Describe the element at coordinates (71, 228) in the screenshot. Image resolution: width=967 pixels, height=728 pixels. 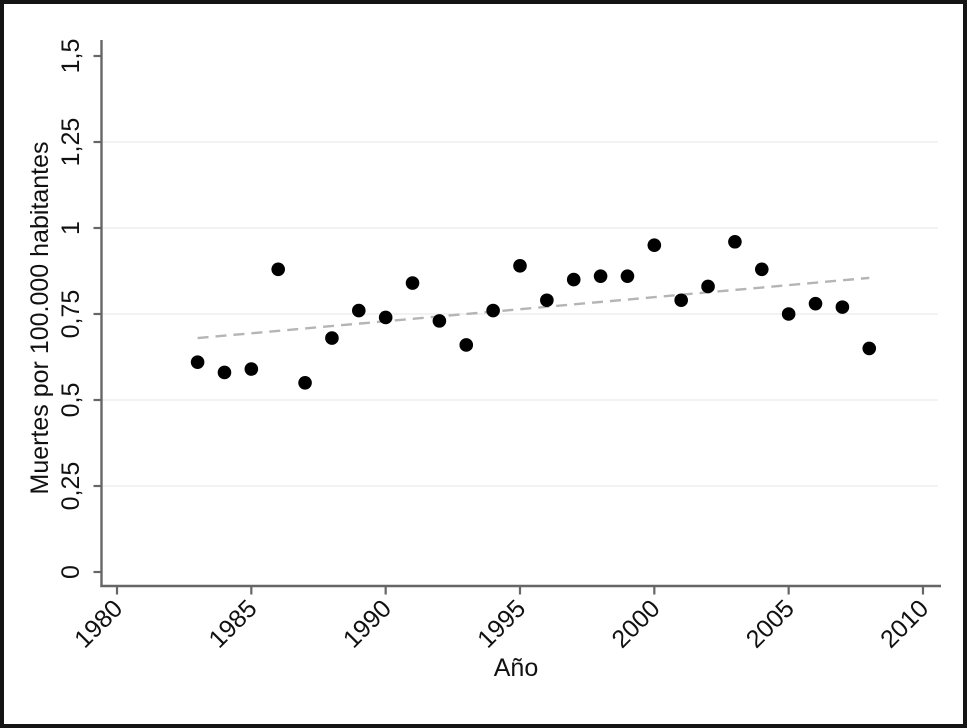
I see `y-tick-label: 1` at that location.